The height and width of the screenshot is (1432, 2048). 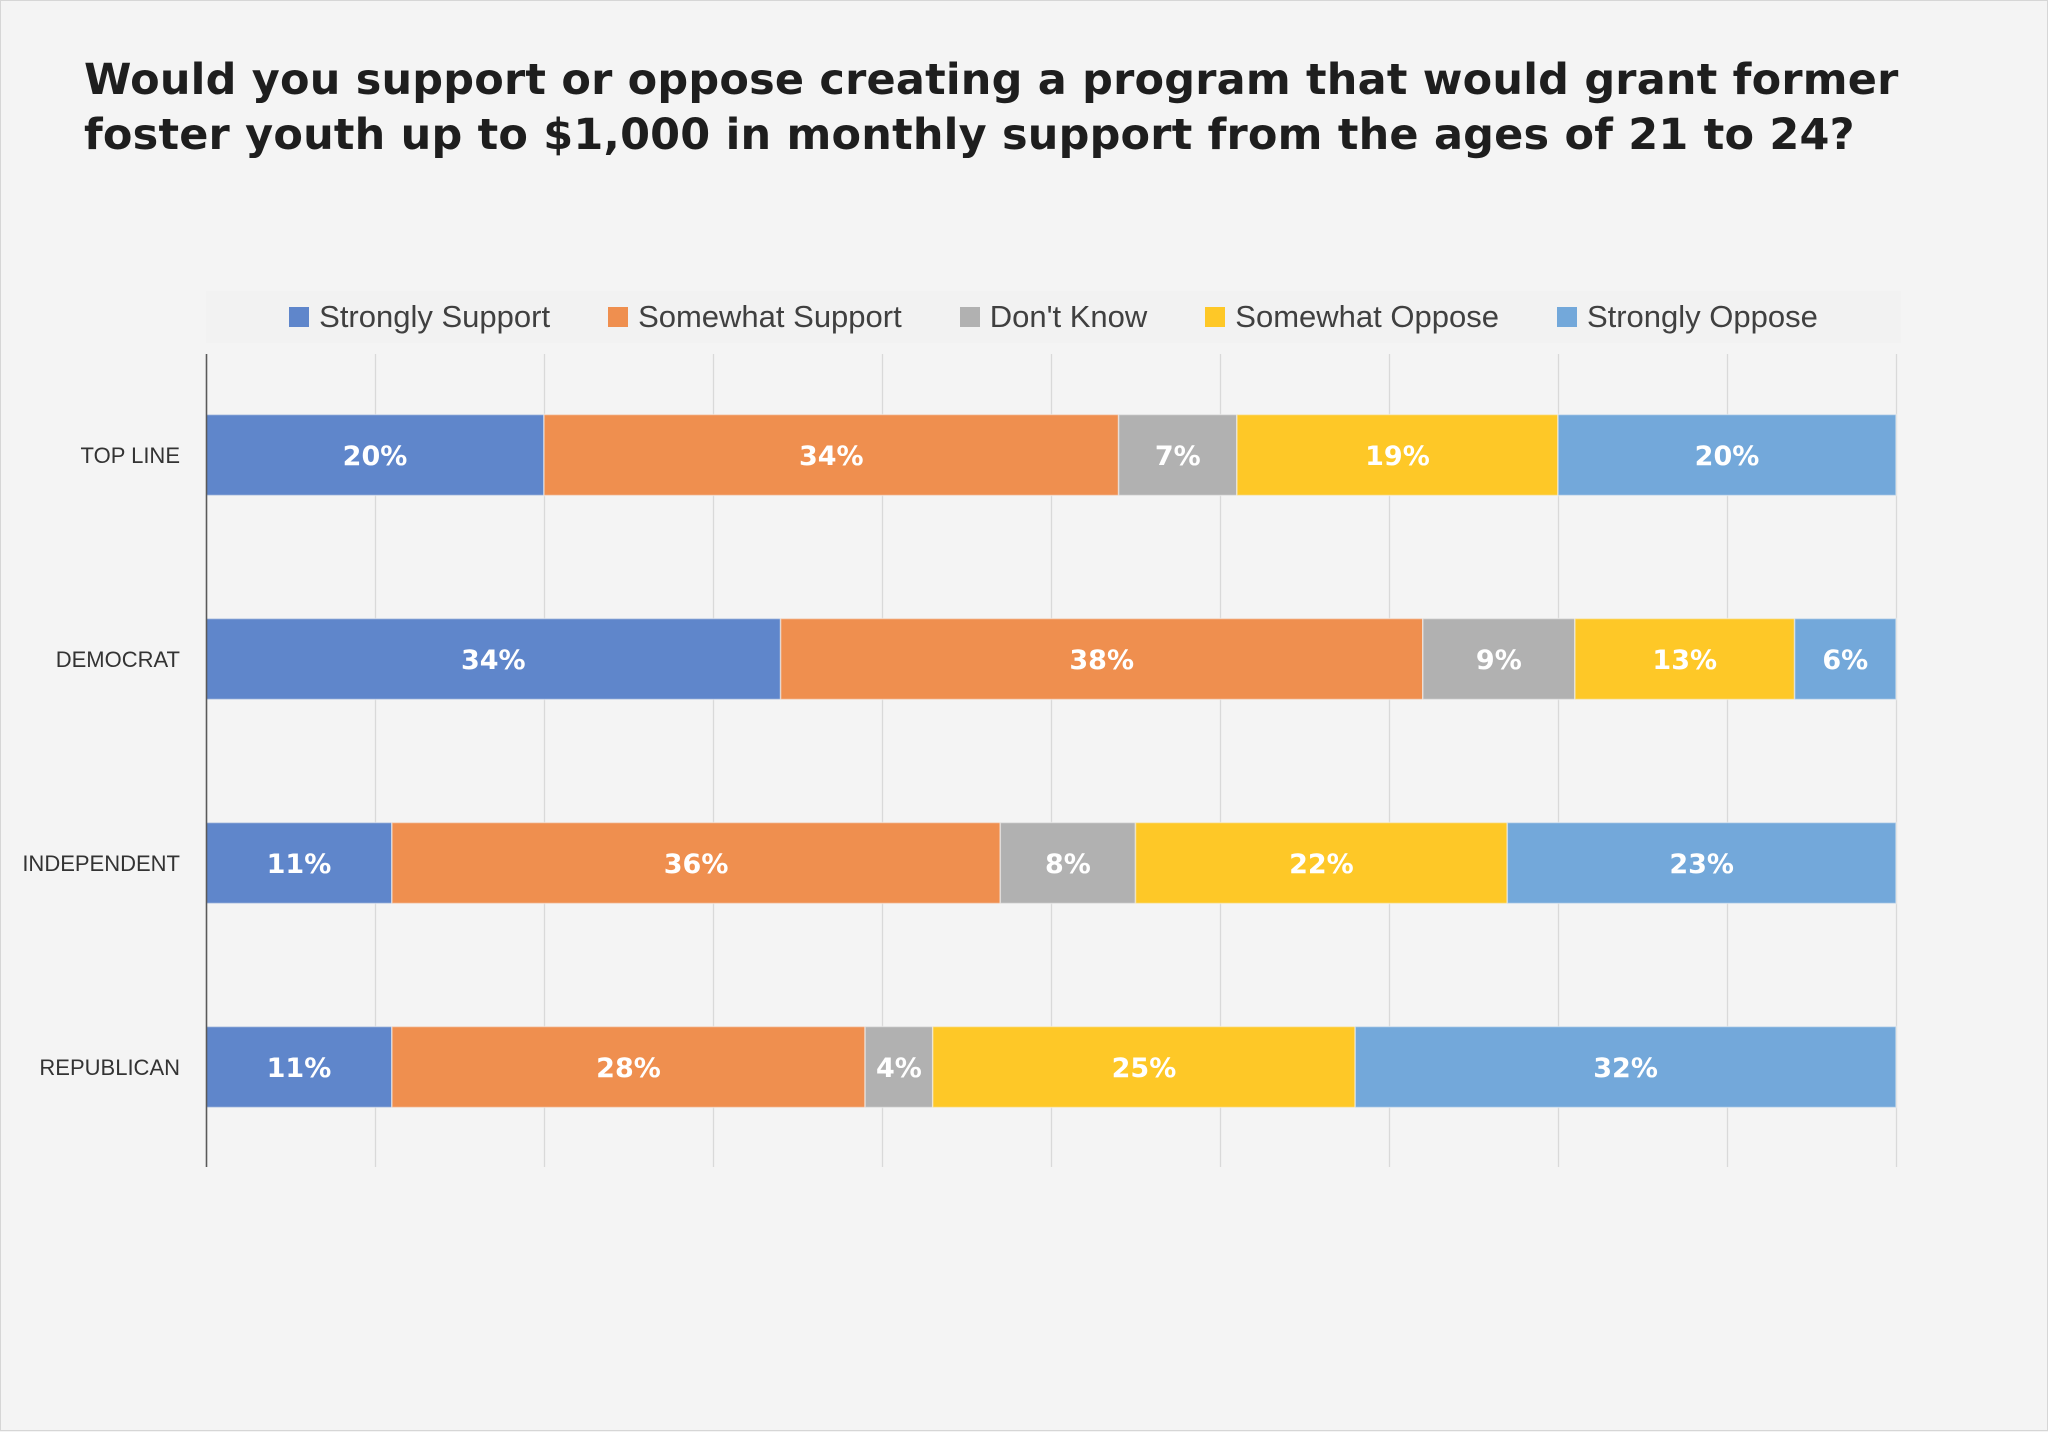 I want to click on data-label: 28%, so click(x=628, y=1068).